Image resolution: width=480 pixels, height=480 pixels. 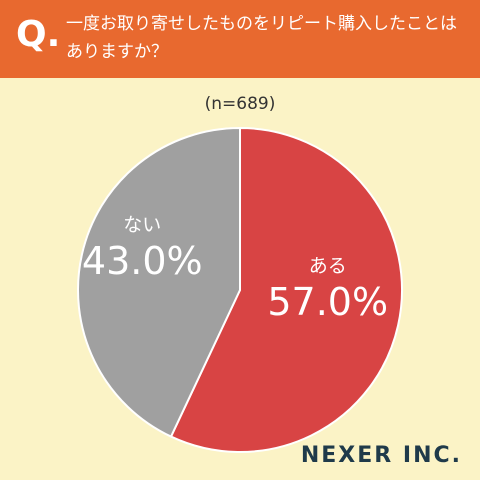 What do you see at coordinates (327, 302) in the screenshot?
I see `slice-value-label: 57.0%` at bounding box center [327, 302].